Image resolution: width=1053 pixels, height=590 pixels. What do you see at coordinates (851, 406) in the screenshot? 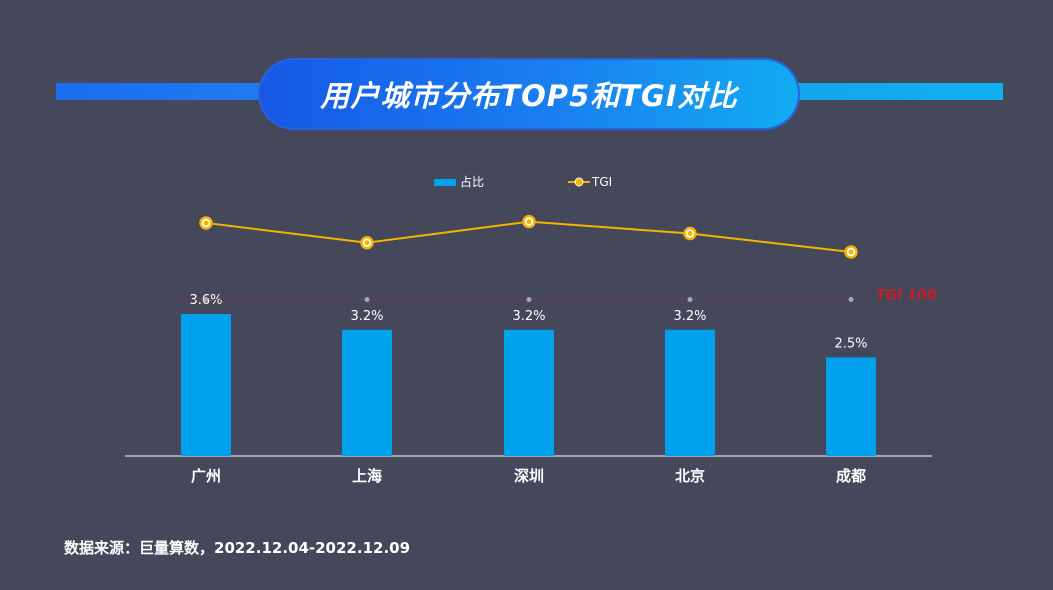
I see `bar-成都` at bounding box center [851, 406].